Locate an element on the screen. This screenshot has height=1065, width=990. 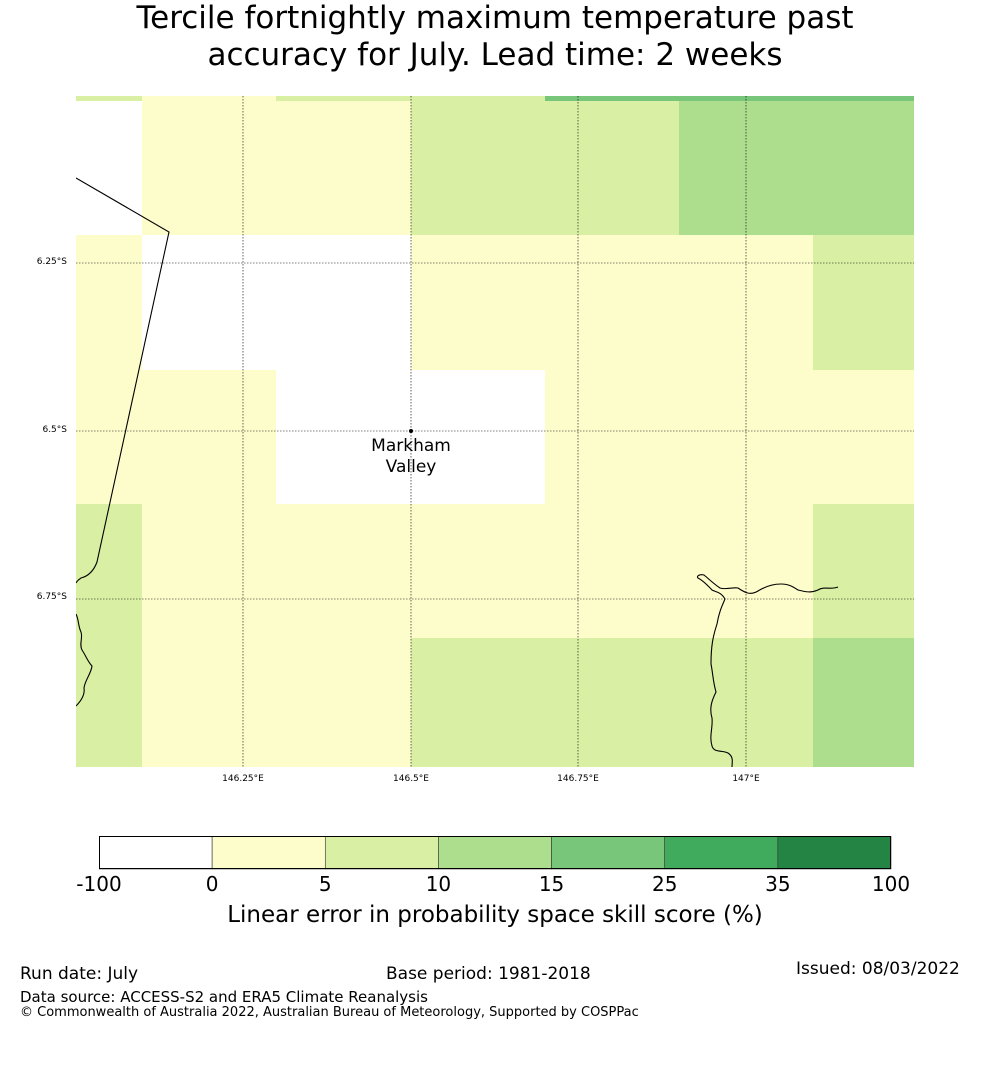
colorbar-tick-label: 10 is located at coordinates (438, 884).